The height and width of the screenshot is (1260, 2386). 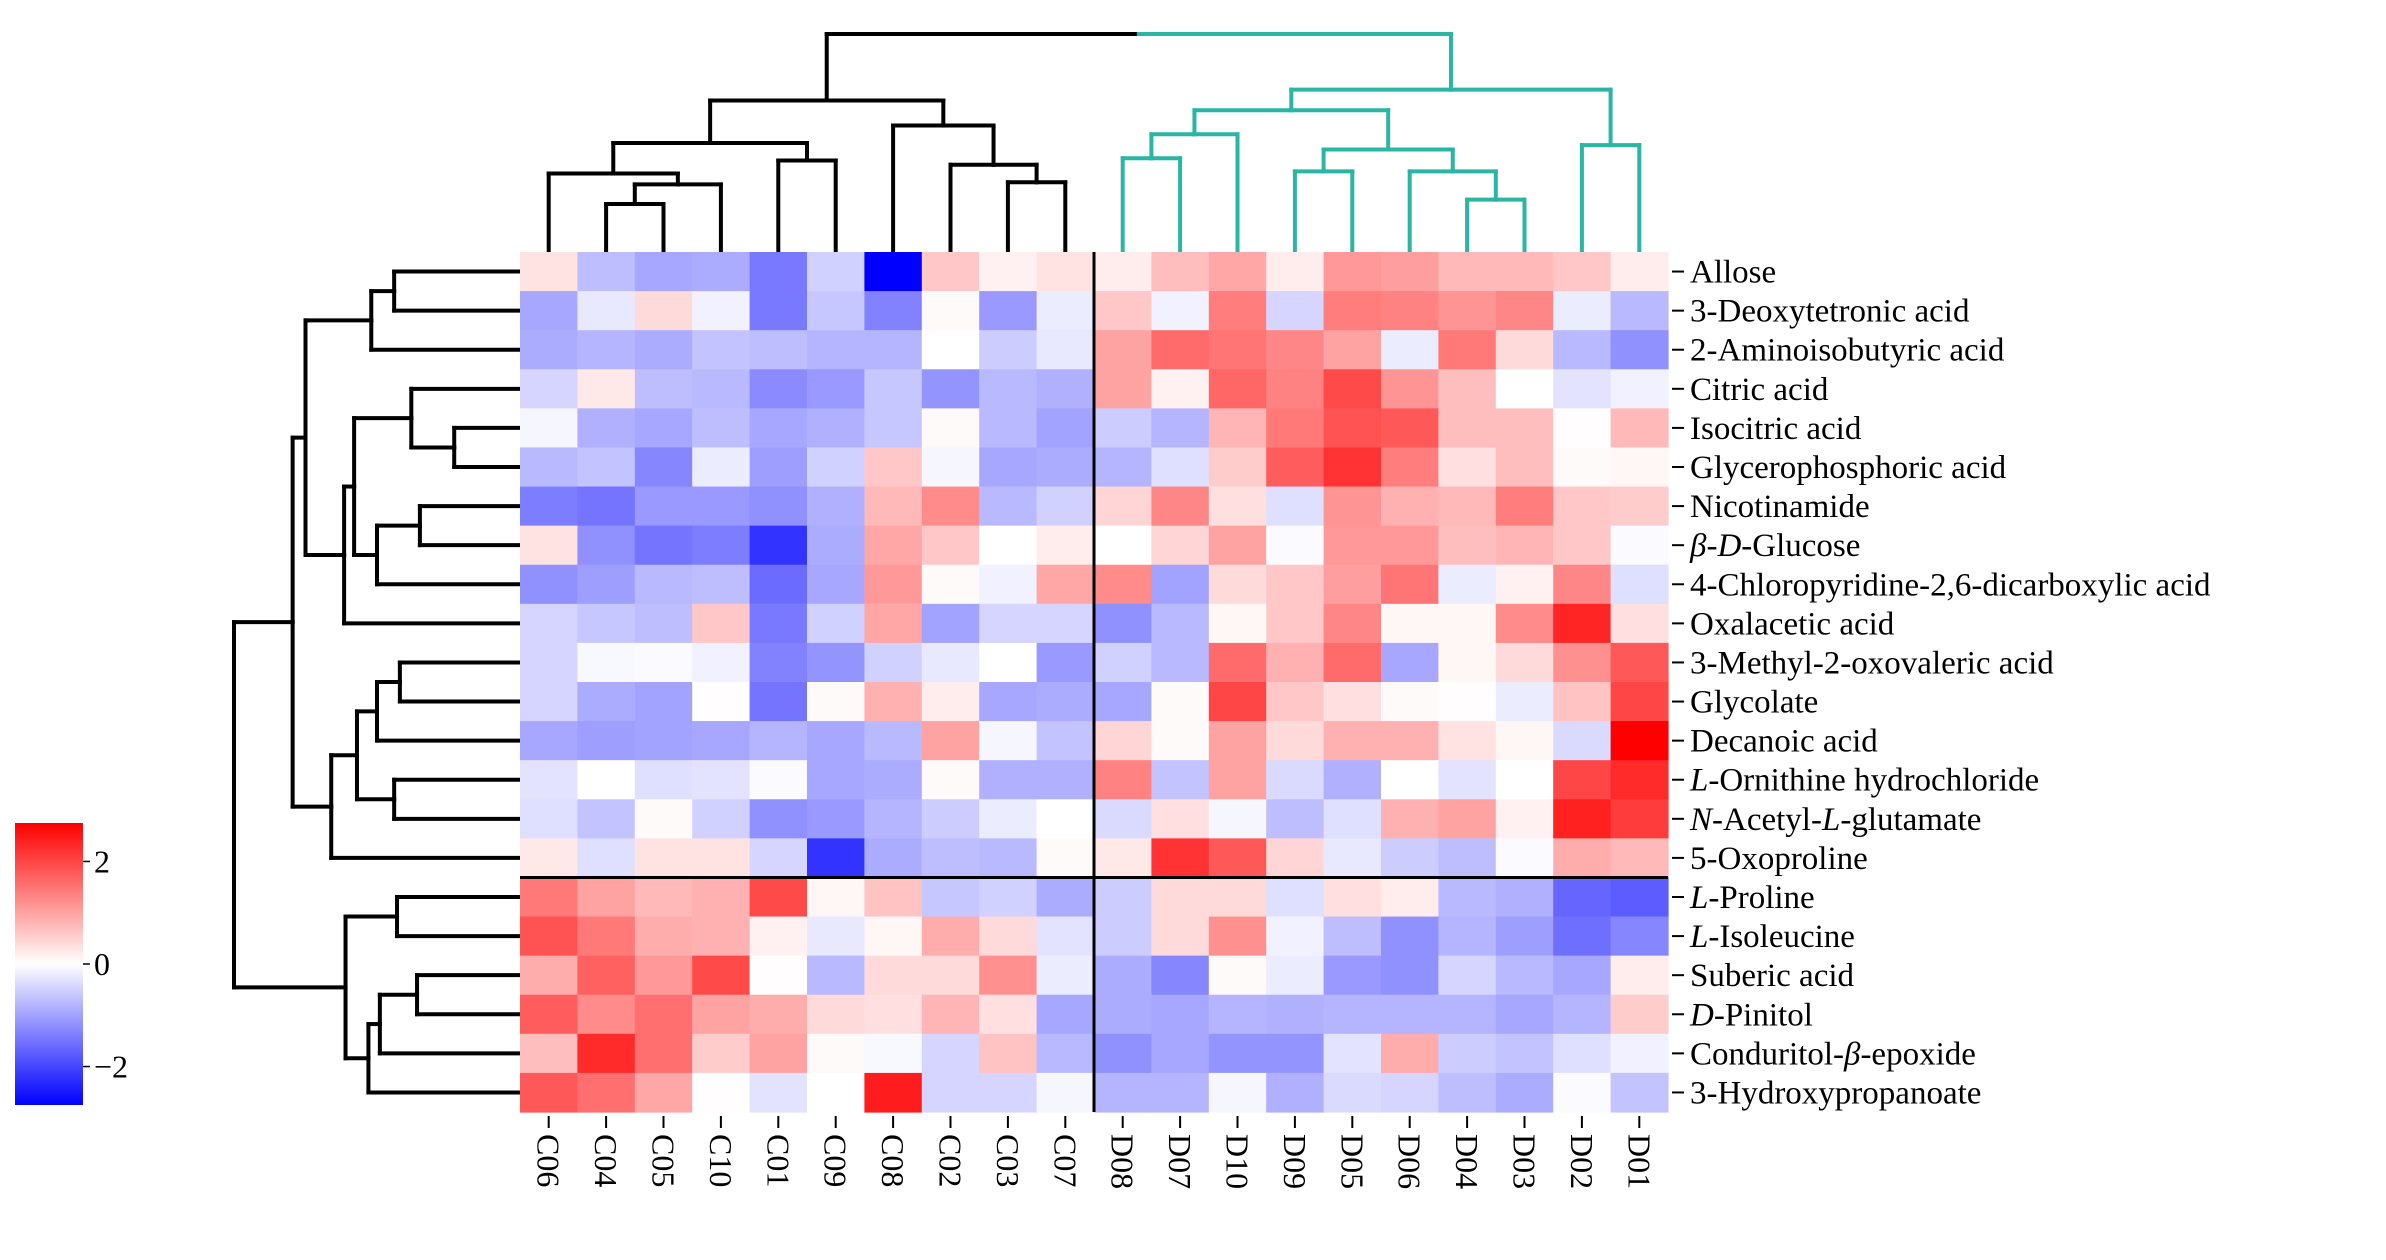 What do you see at coordinates (1780, 507) in the screenshot?
I see `row-label: Nicotinamide` at bounding box center [1780, 507].